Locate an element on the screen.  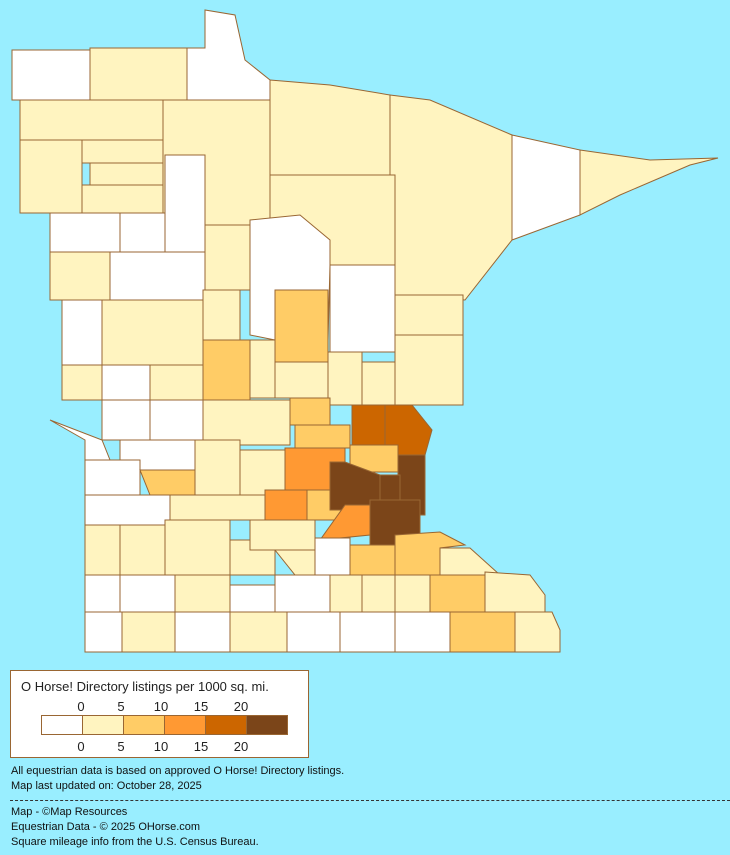
legend-bottom-ticks: 0 5 10 15 20 is located at coordinates (161, 746).